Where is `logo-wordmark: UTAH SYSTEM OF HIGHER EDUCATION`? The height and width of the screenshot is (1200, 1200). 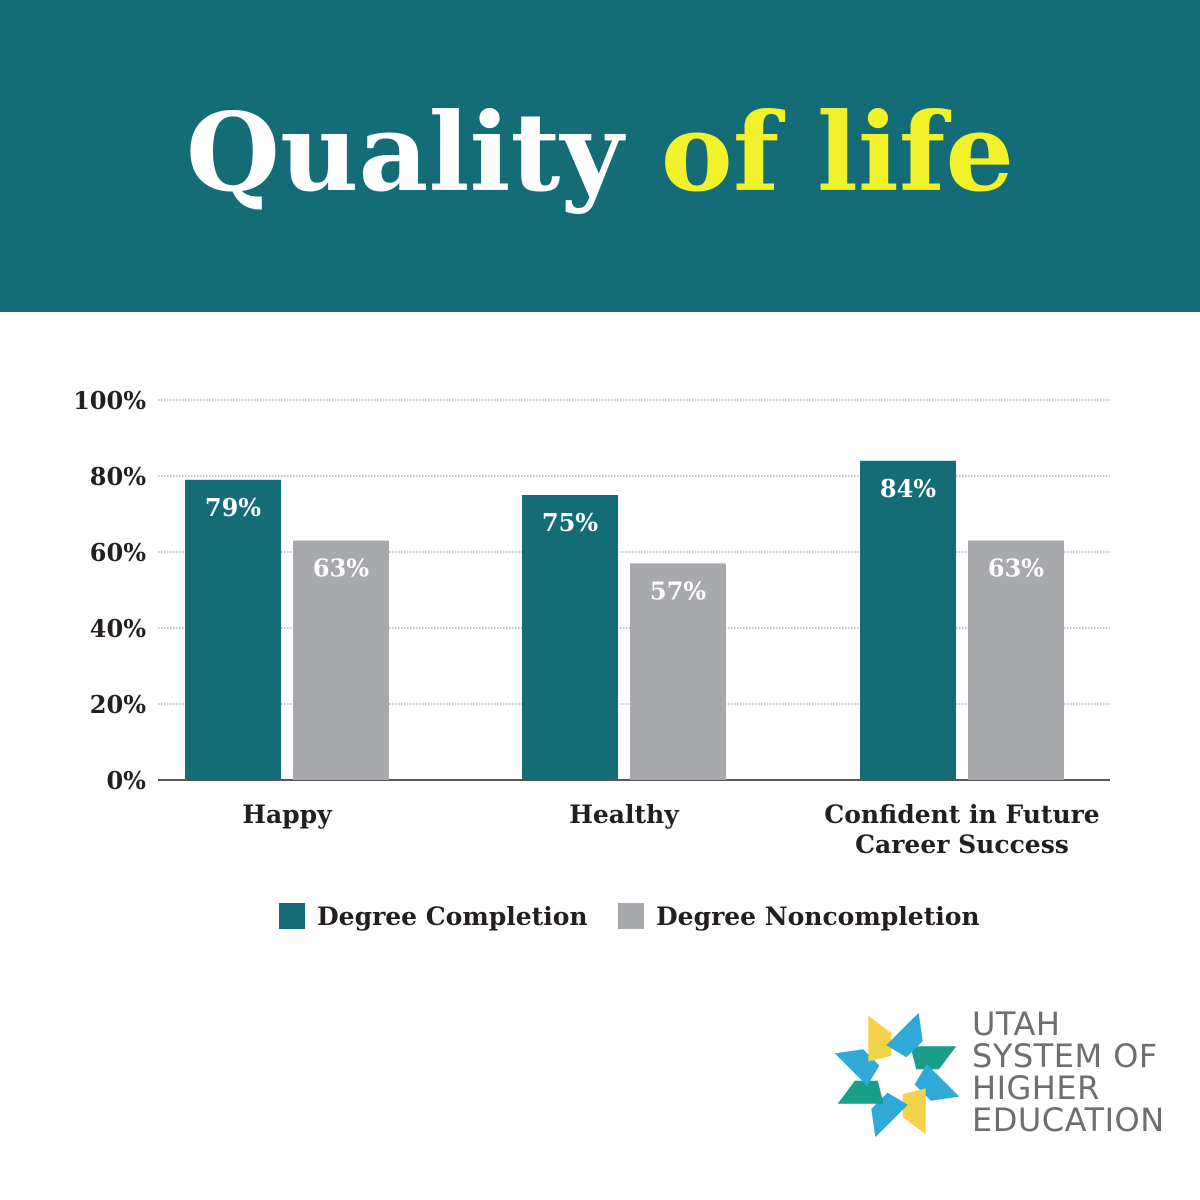
logo-wordmark: UTAH SYSTEM OF HIGHER EDUCATION is located at coordinates (1068, 1072).